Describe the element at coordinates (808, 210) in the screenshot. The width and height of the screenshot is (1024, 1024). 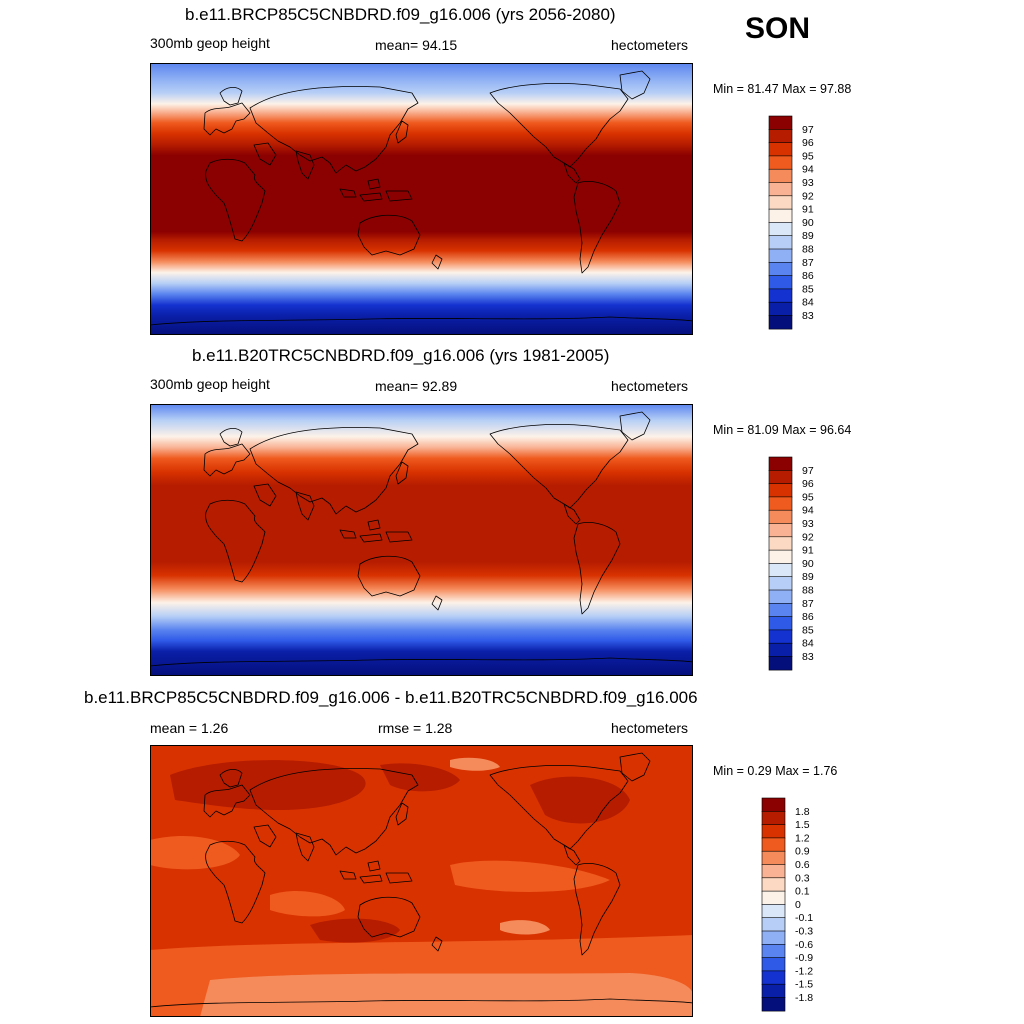
I see `colorbar-label: 91` at that location.